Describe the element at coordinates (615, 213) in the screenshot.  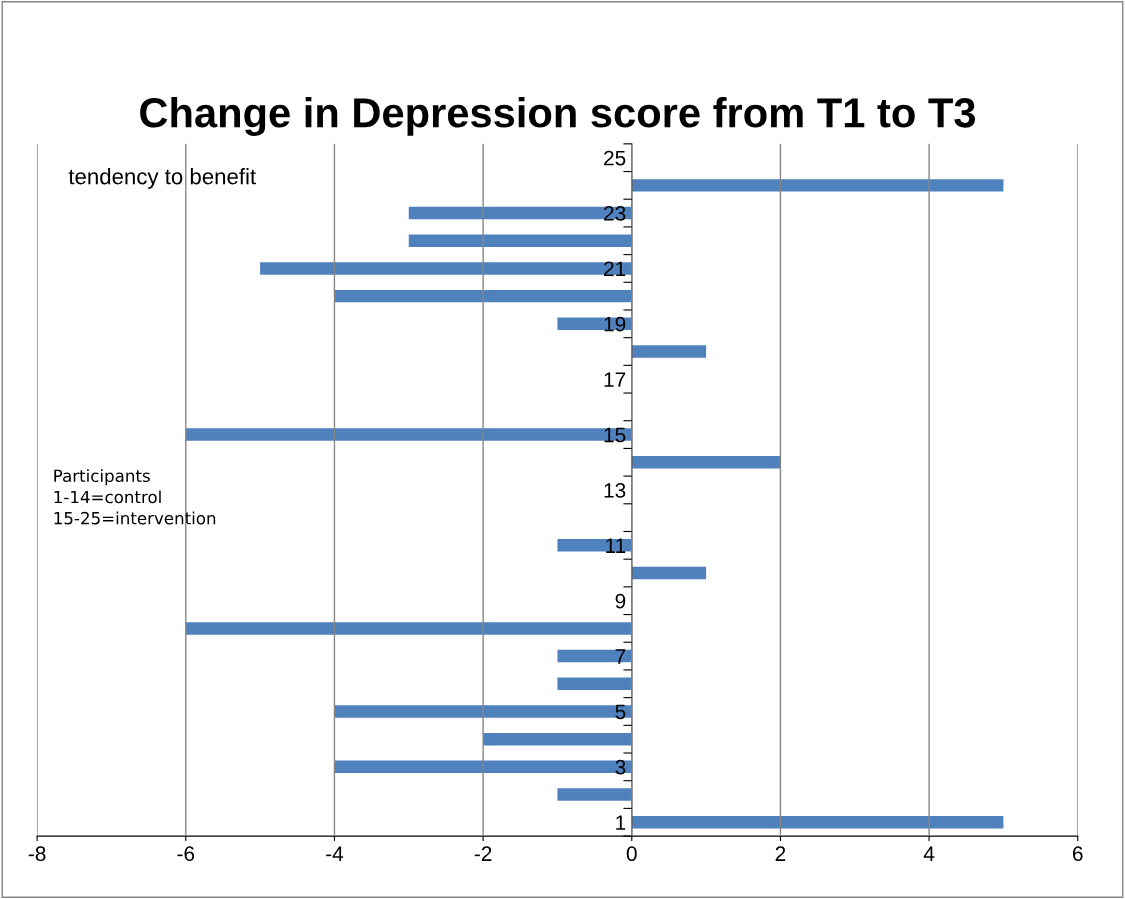
I see `y-tick-label: 23` at that location.